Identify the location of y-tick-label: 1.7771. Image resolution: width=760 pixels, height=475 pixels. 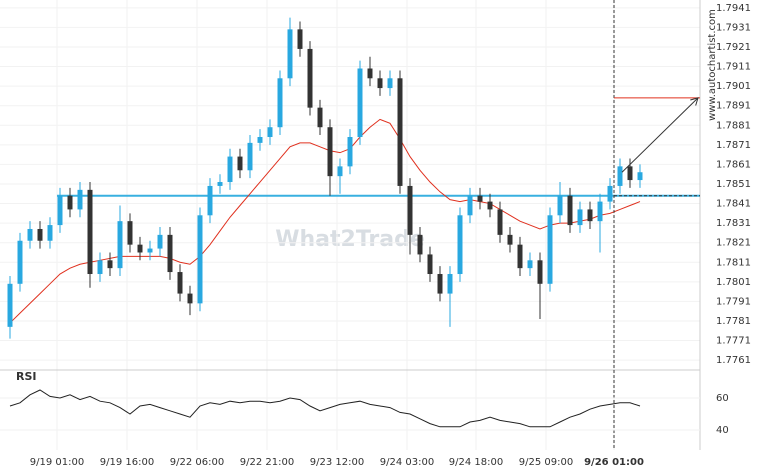
(733, 341).